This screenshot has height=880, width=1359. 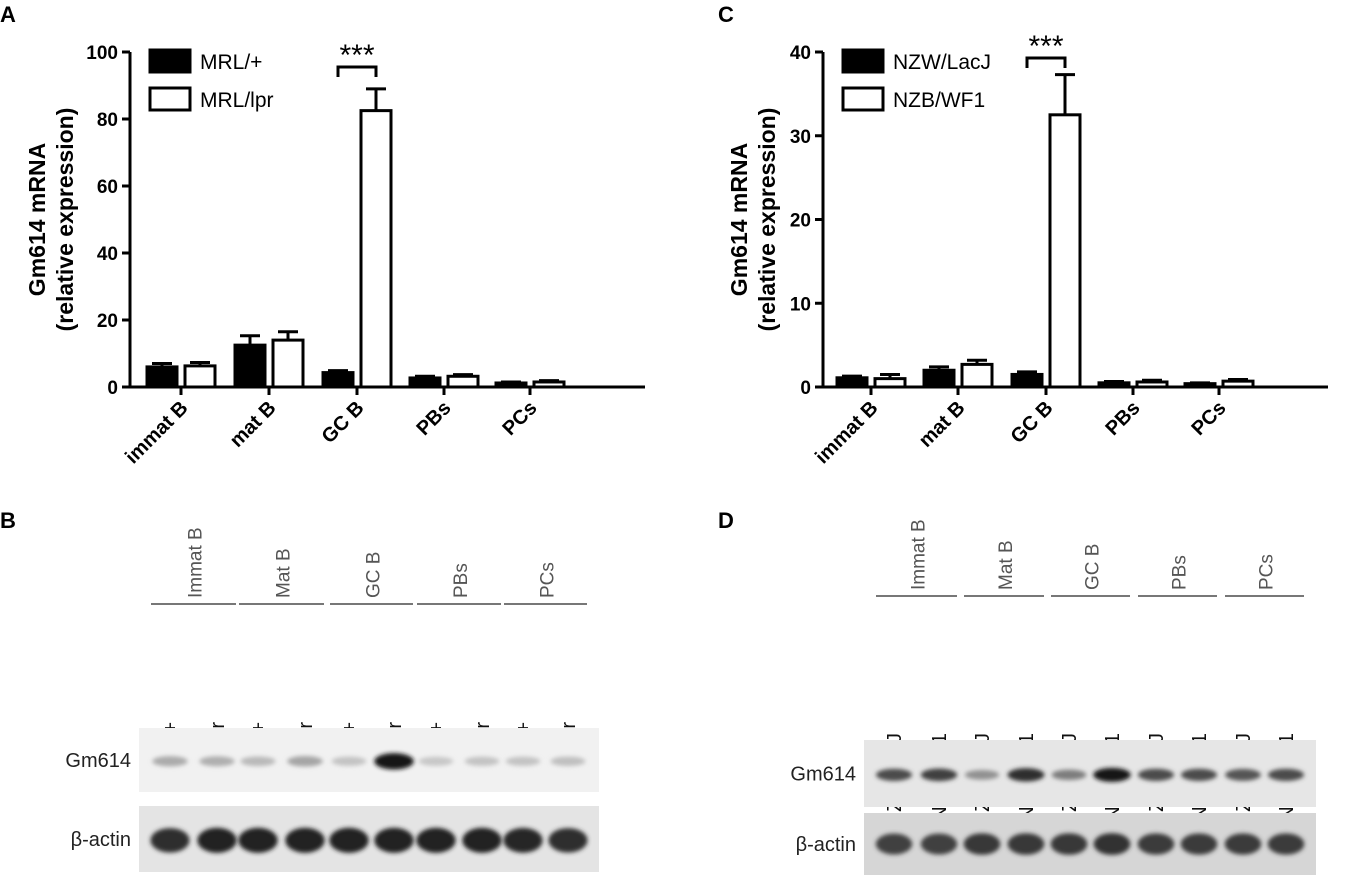 I want to click on legend-label: MRL/lpr, so click(x=237, y=100).